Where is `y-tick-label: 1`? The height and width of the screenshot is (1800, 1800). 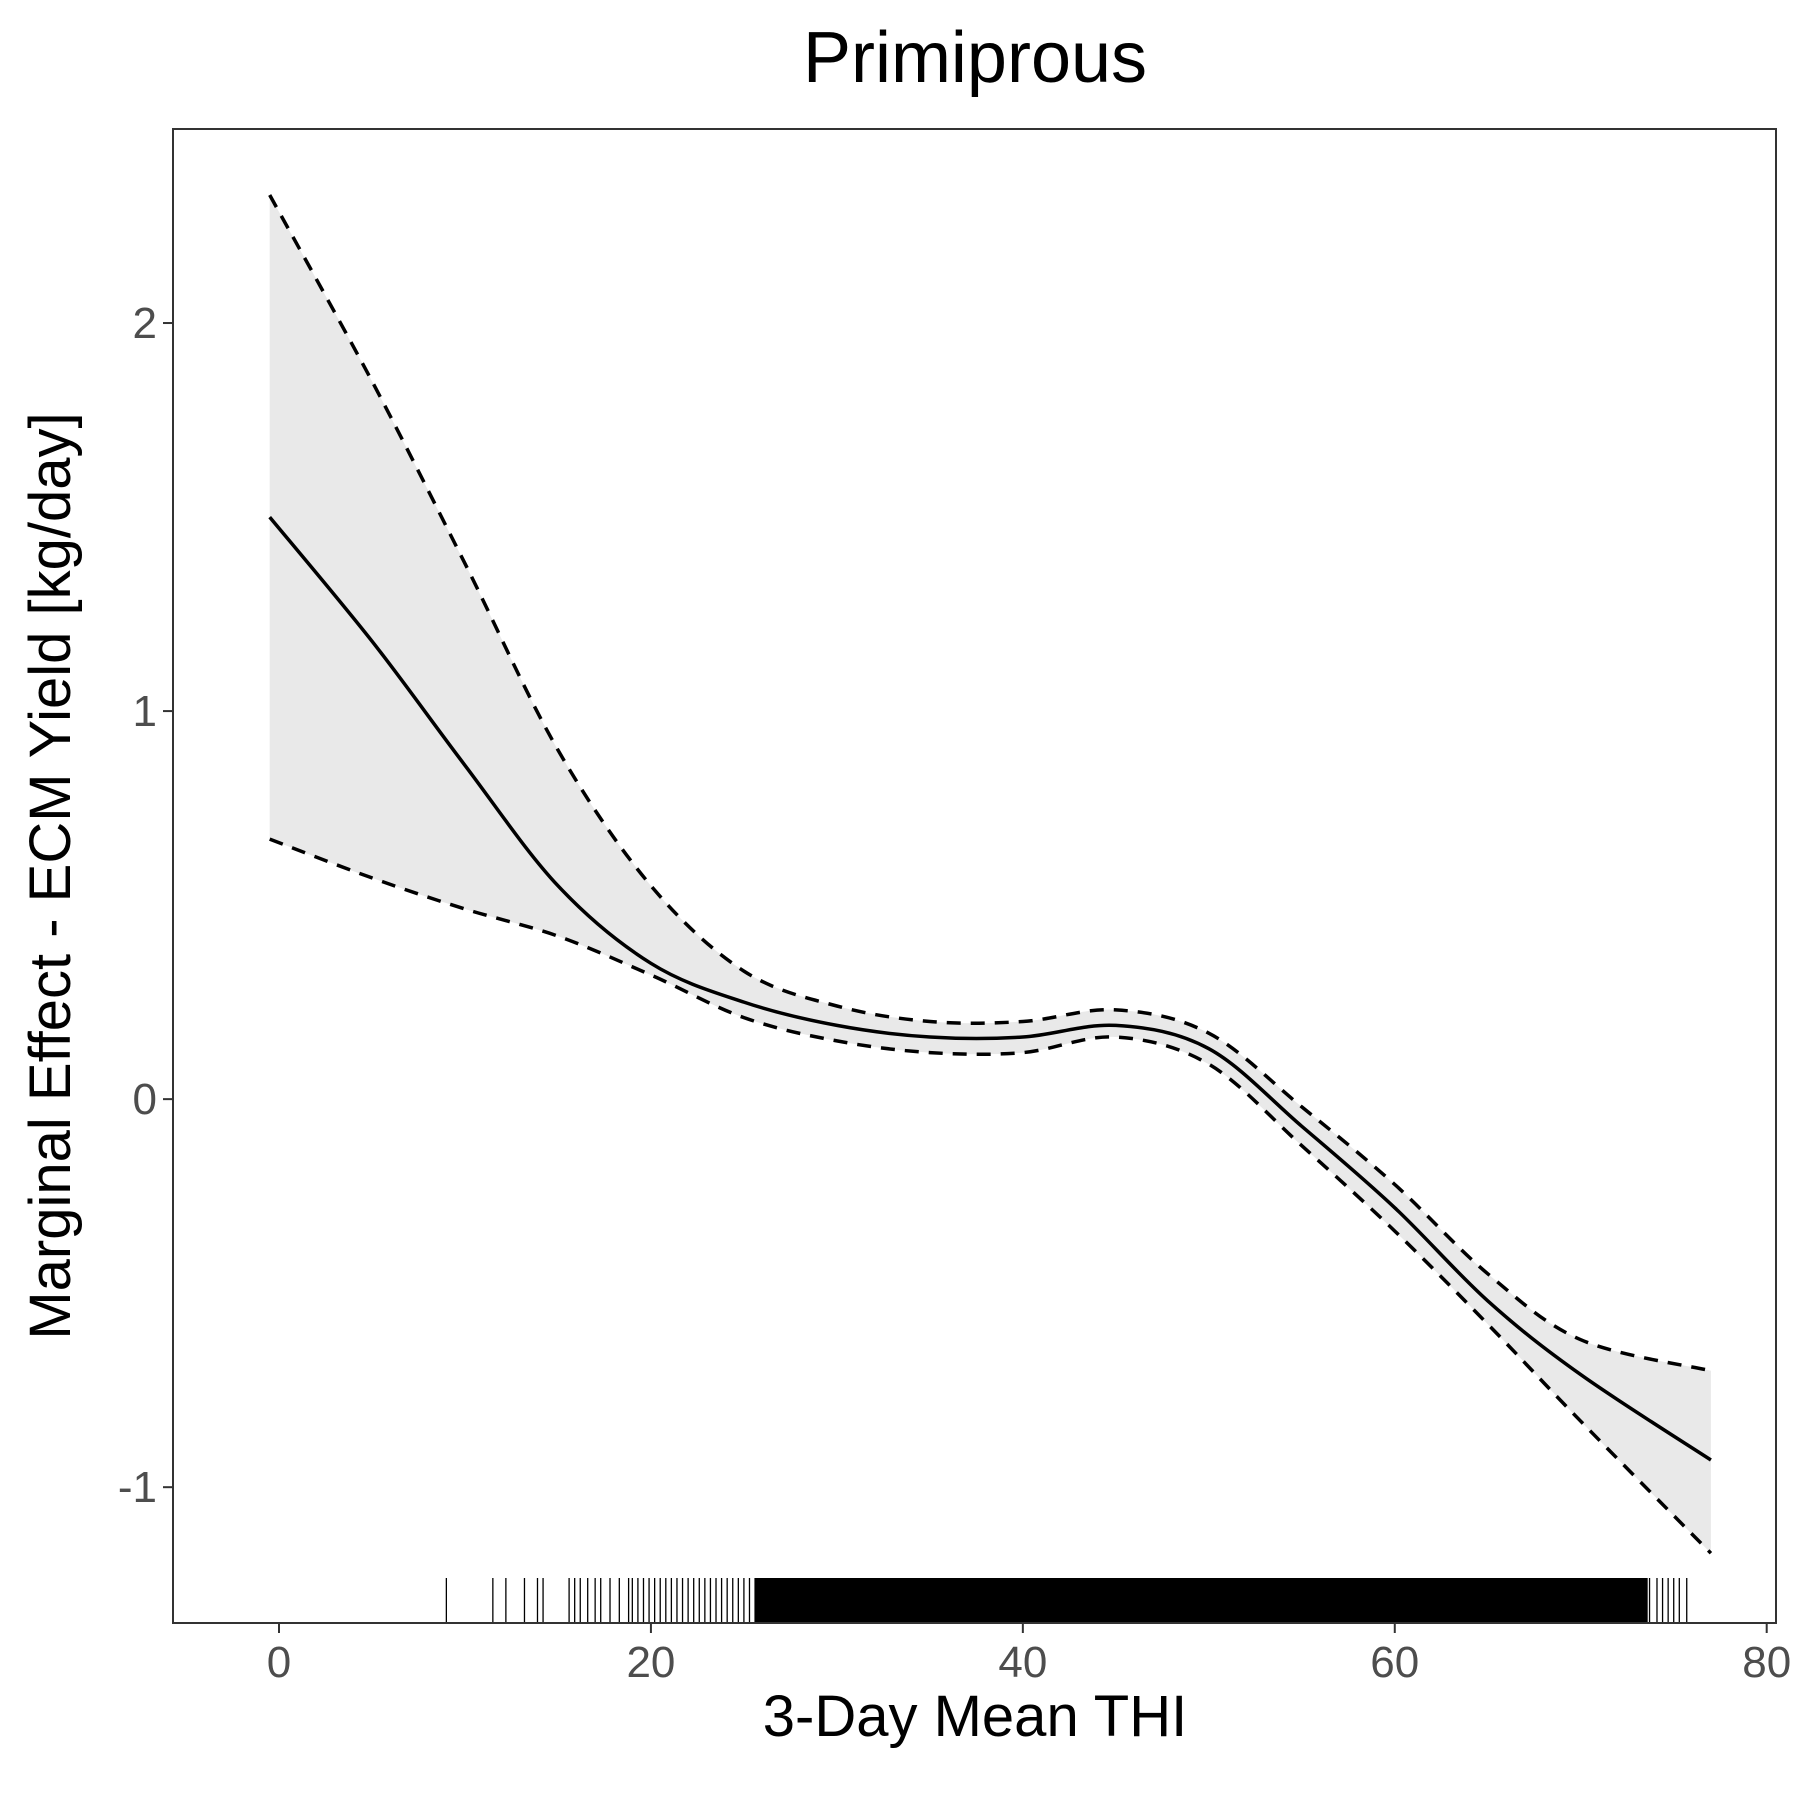 y-tick-label: 1 is located at coordinates (145, 711).